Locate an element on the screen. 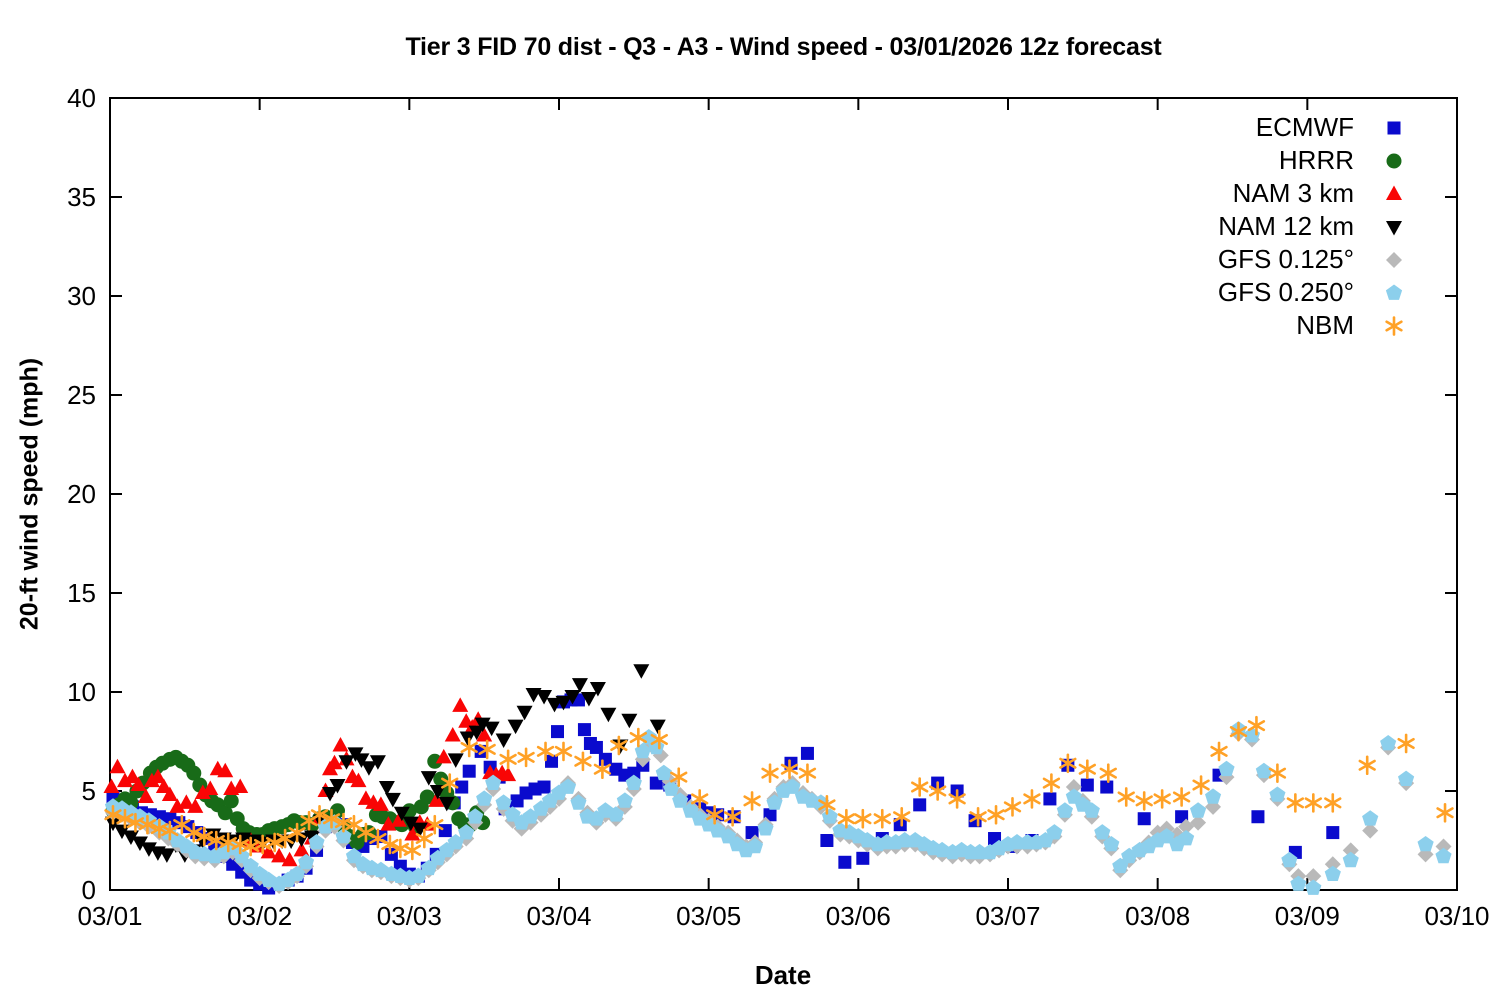  x-tick-label: 03/02 is located at coordinates (259, 916).